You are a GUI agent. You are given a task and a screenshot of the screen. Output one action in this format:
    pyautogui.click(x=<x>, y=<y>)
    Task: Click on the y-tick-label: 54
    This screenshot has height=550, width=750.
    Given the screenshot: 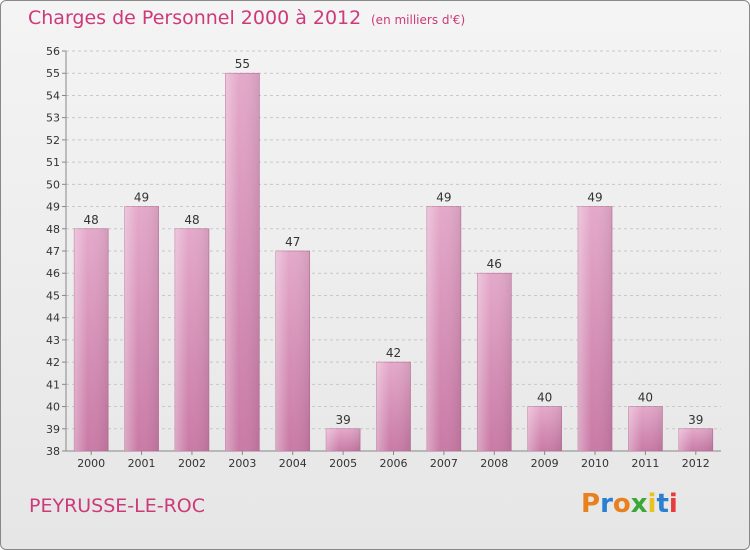 What is the action you would take?
    pyautogui.click(x=53, y=95)
    